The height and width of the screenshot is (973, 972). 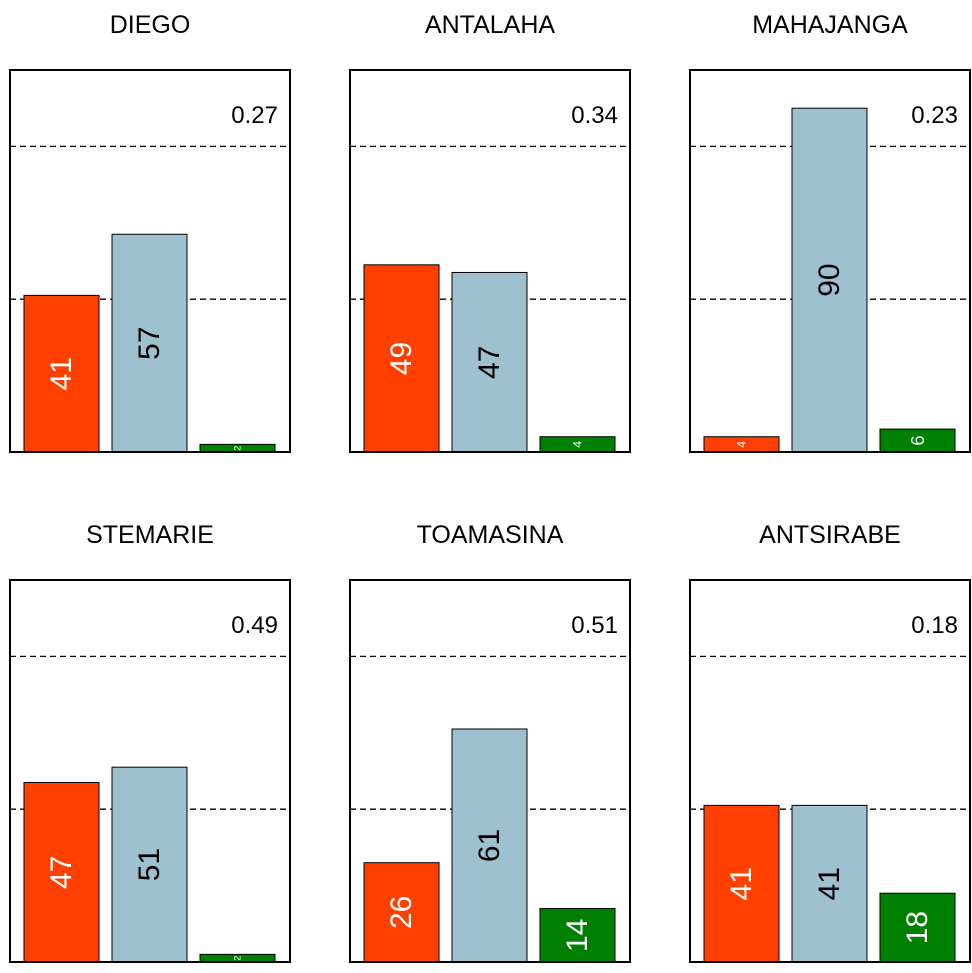 I want to click on chart-panel-diego: DIEGO 41 57 2 0.27, so click(x=150, y=232).